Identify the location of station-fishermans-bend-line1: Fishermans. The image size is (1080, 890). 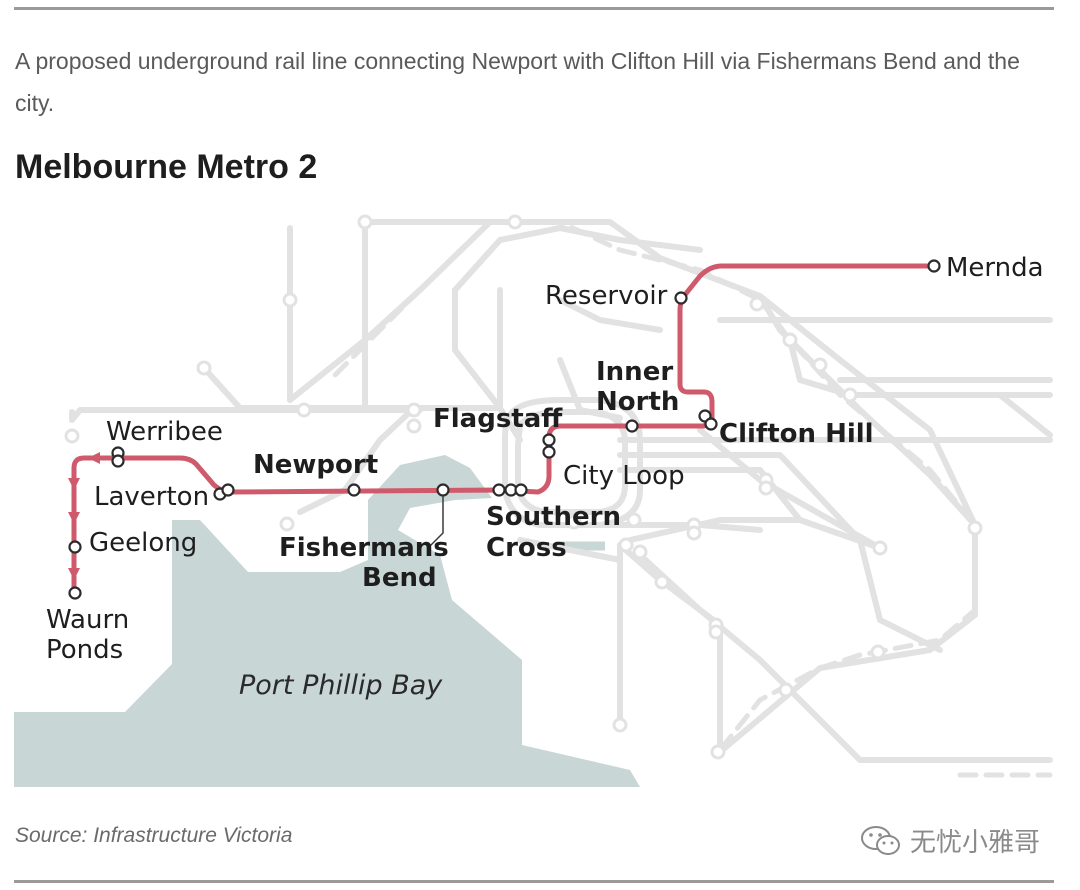
(364, 548).